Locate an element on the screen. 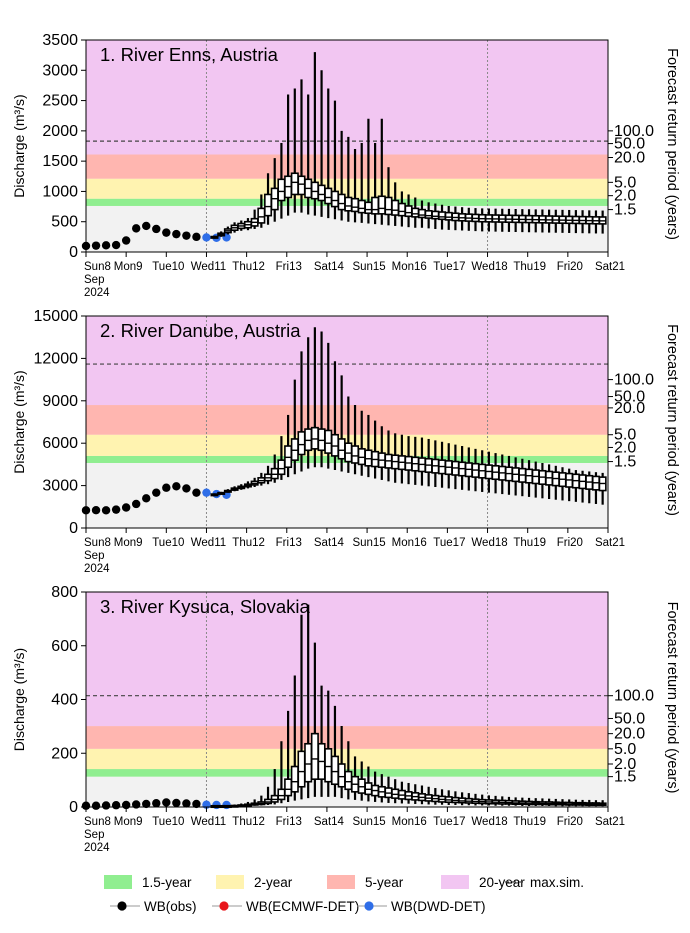 The width and height of the screenshot is (690, 933). legend-label: max.sim. is located at coordinates (557, 882).